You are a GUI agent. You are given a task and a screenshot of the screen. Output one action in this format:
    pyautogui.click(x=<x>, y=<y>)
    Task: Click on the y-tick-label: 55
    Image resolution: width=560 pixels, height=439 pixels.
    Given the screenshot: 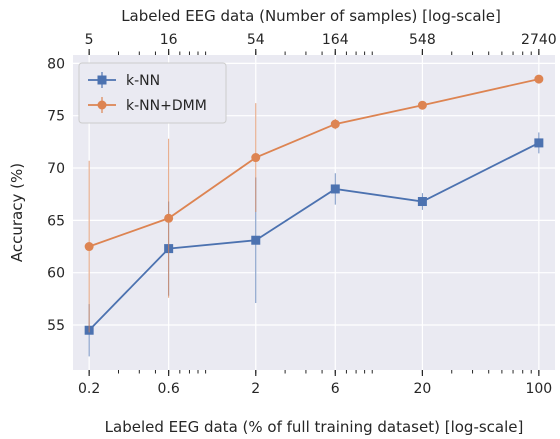 What is the action you would take?
    pyautogui.click(x=56, y=326)
    